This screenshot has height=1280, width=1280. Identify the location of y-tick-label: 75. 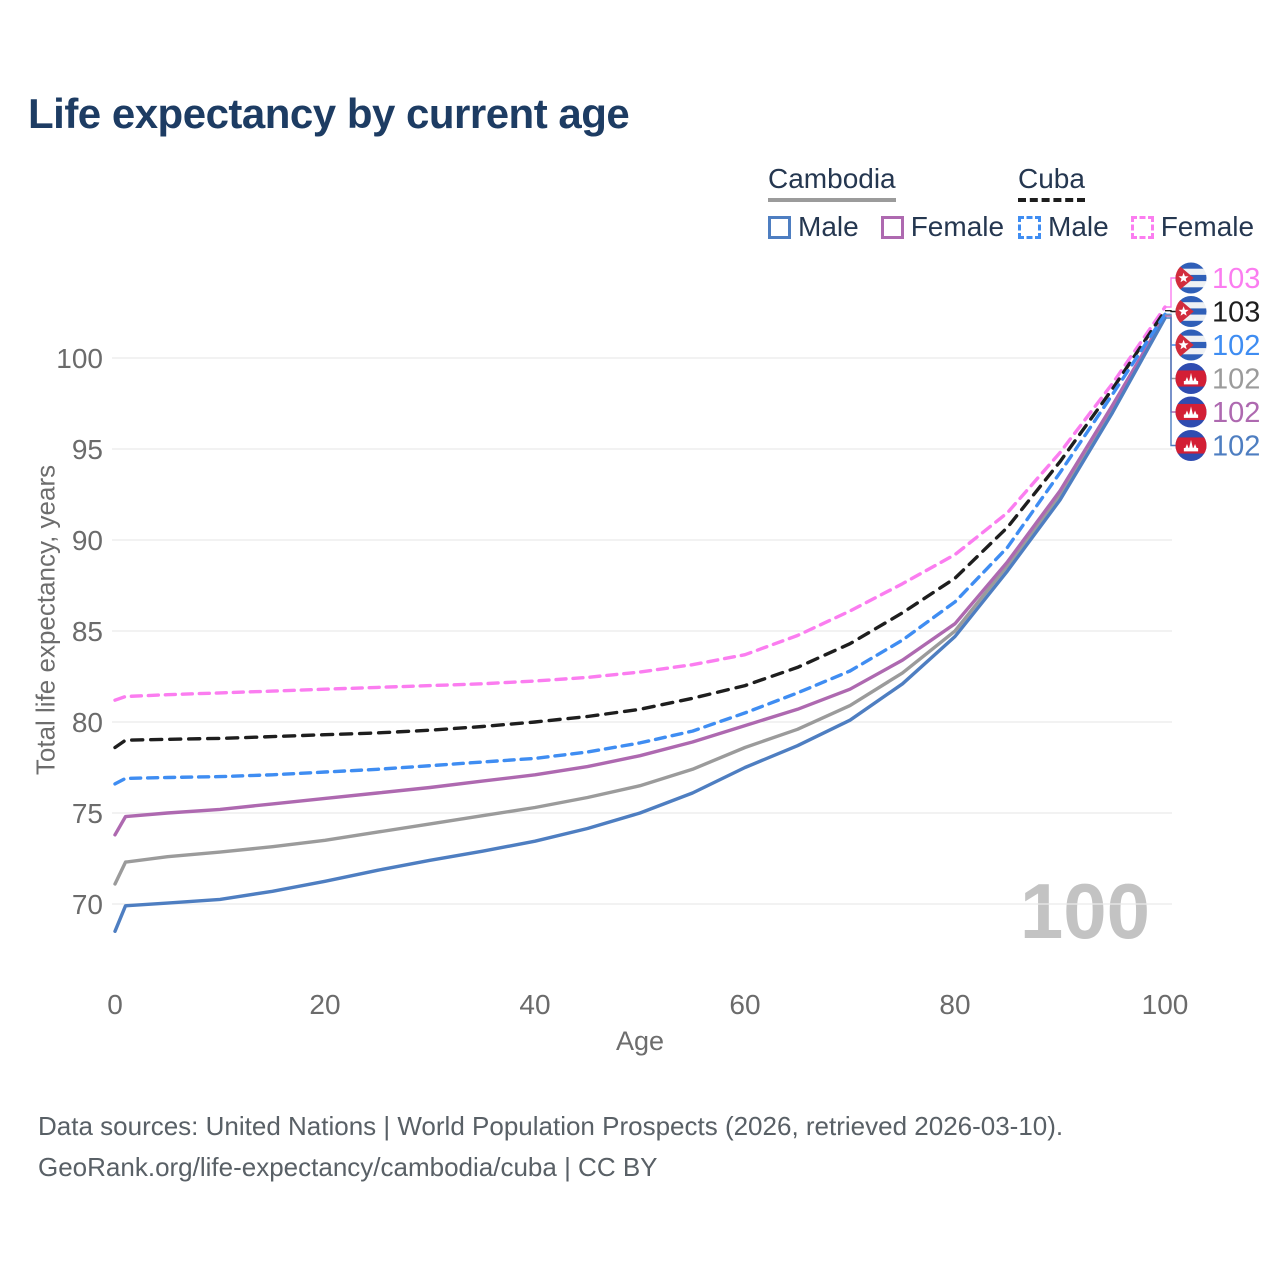
(87, 813).